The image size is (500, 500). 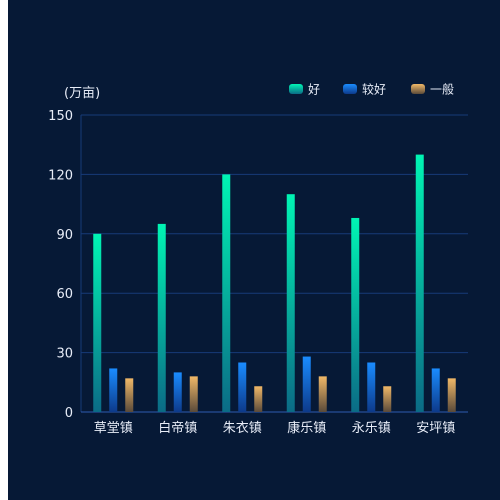 I want to click on bar-较好-朱衣镇, so click(x=242, y=387).